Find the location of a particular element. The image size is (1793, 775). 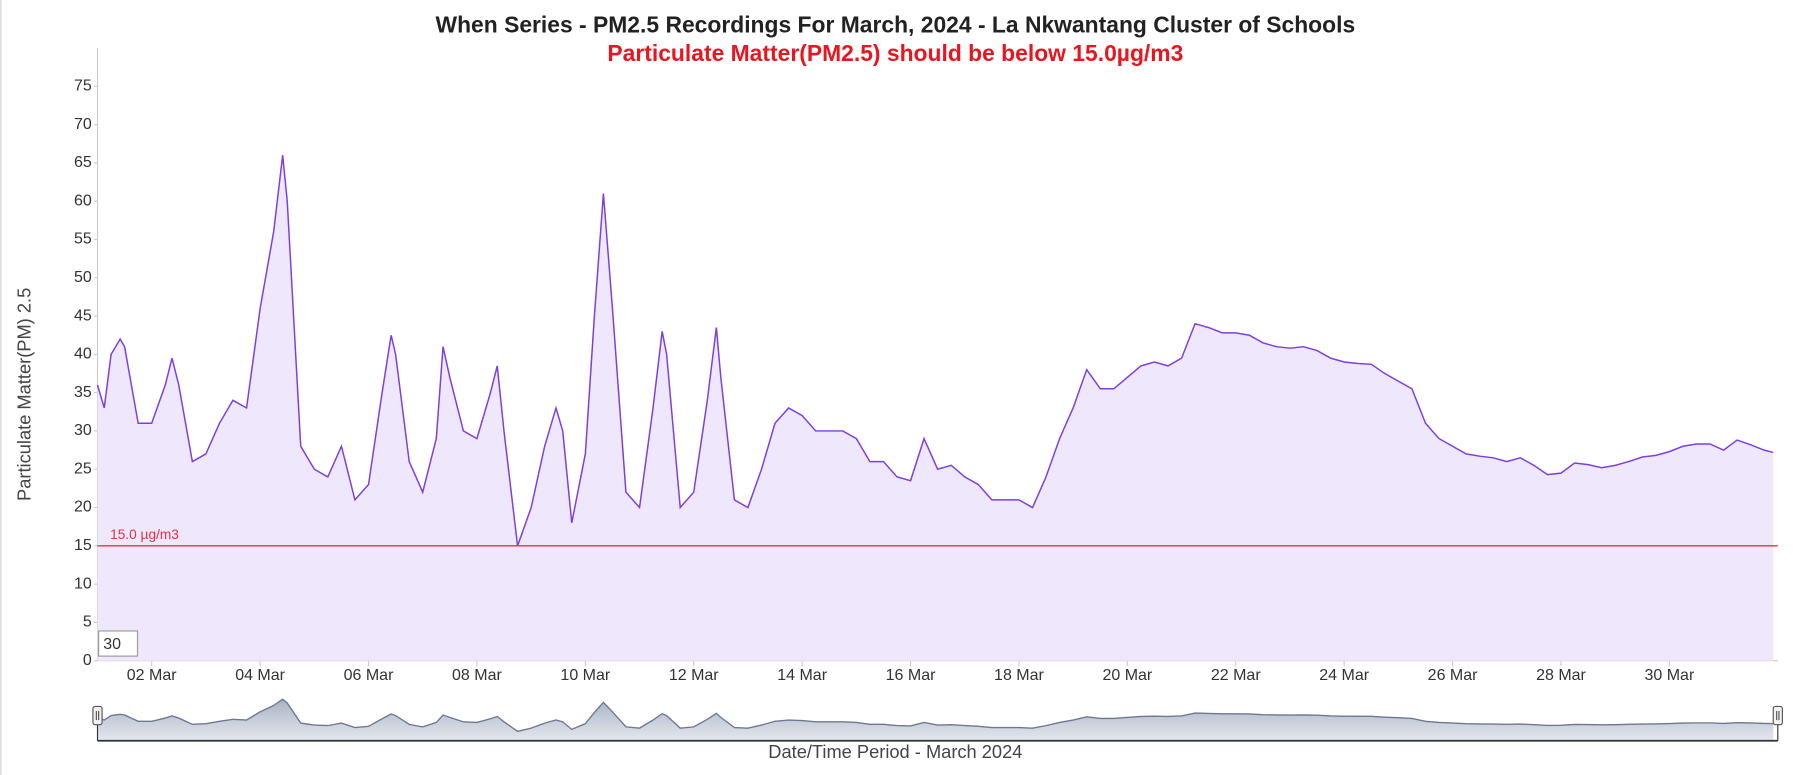

x-tick-label: 12 Mar is located at coordinates (694, 675).